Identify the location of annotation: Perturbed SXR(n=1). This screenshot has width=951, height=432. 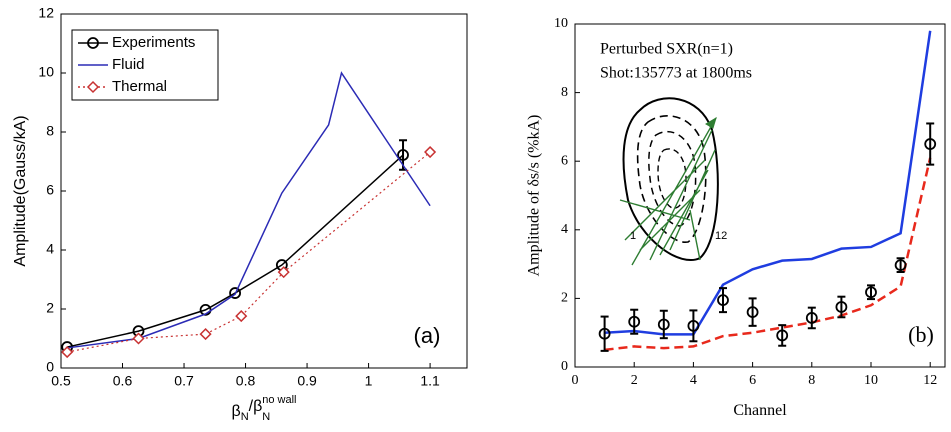
(666, 49).